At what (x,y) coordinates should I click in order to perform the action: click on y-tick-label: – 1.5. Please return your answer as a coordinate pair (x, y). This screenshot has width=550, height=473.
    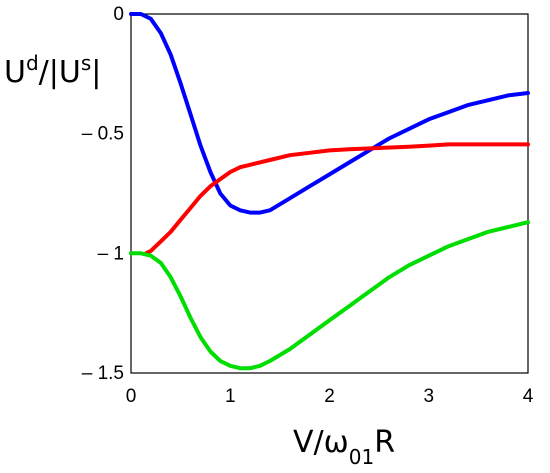
    Looking at the image, I should click on (103, 373).